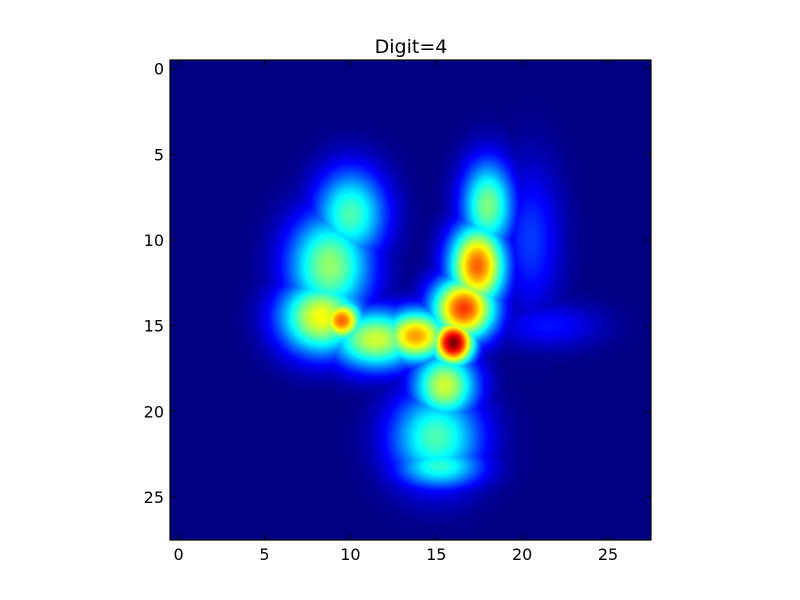 Image resolution: width=800 pixels, height=600 pixels. I want to click on y-tick-label: 0, so click(159, 69).